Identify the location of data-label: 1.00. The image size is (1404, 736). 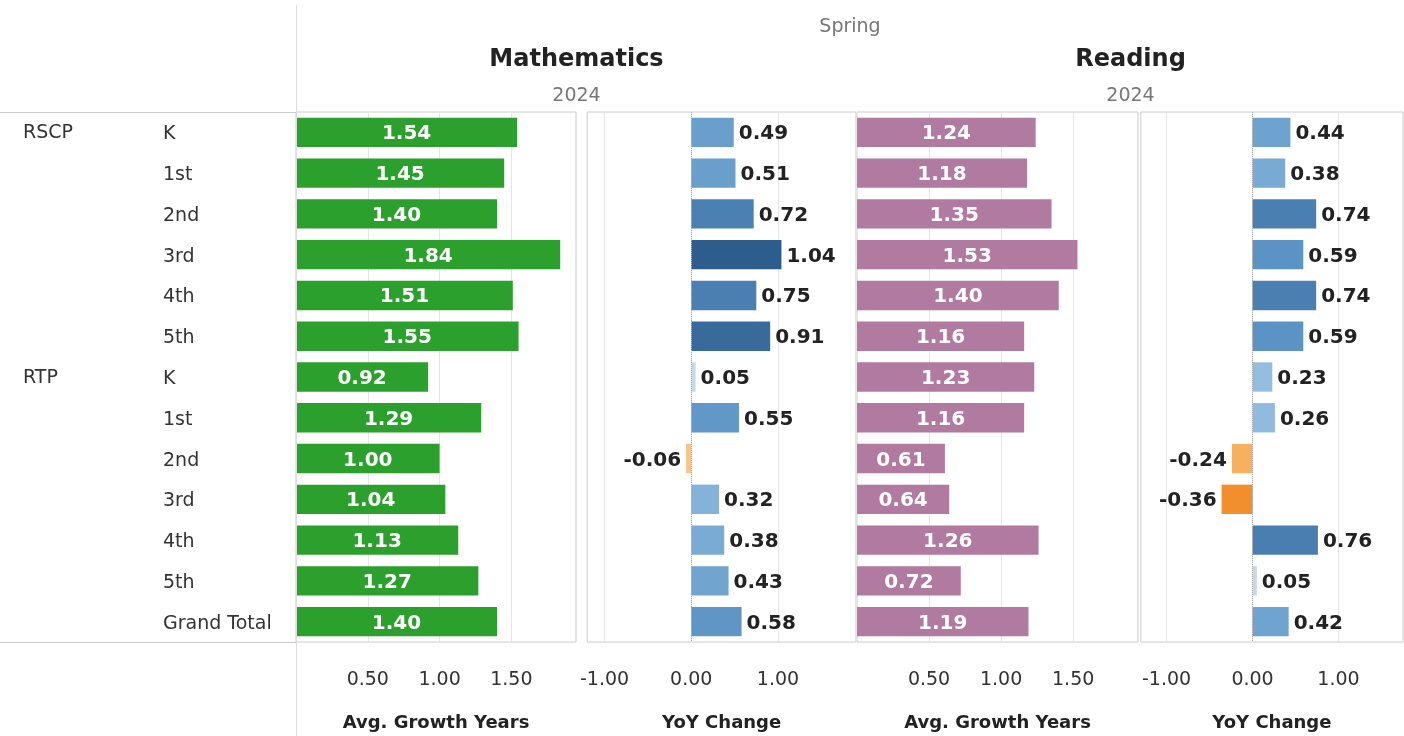
(368, 458).